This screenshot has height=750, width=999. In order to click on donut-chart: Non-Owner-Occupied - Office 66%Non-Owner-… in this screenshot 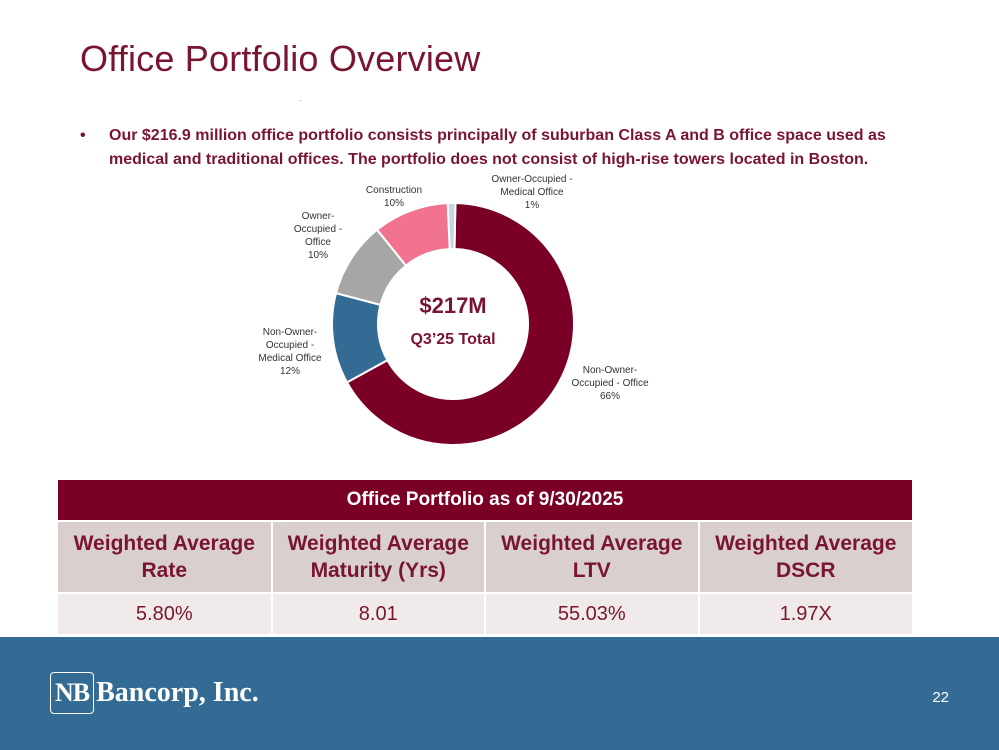, I will do `click(453, 310)`.